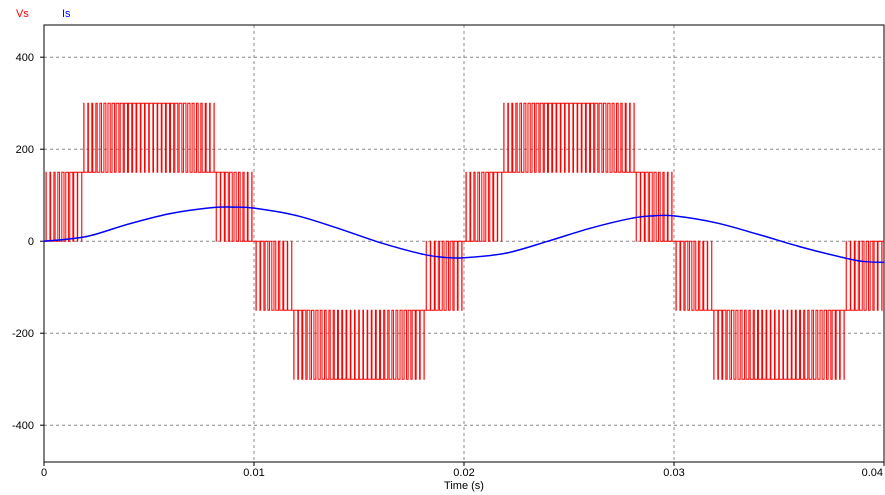 The width and height of the screenshot is (885, 495). Describe the element at coordinates (464, 486) in the screenshot. I see `x-axis-title: Time (s)` at that location.